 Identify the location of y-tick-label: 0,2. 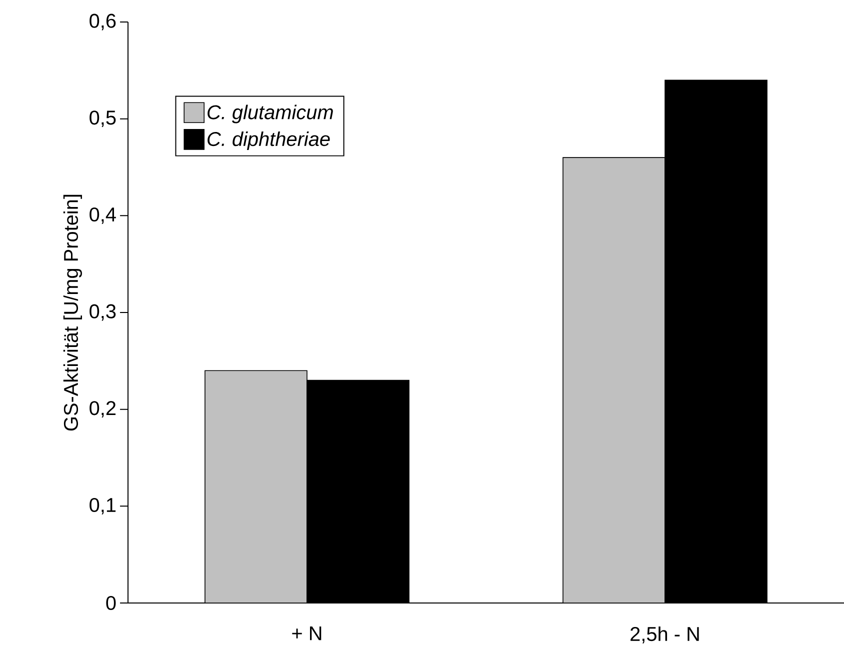
(103, 409).